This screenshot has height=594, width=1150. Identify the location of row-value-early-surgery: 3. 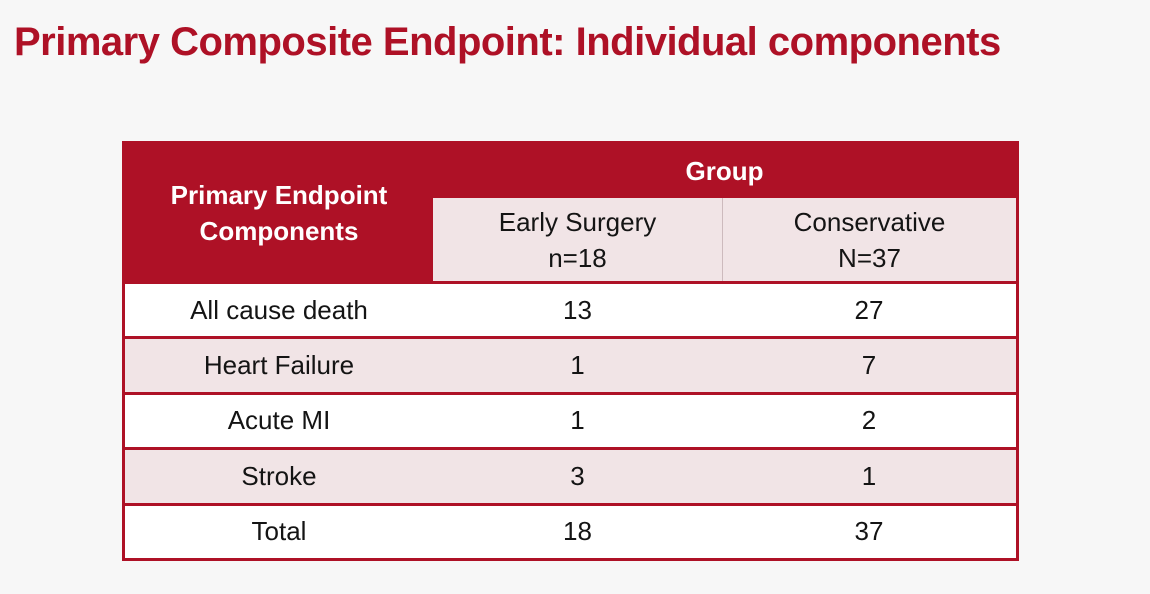
(577, 475).